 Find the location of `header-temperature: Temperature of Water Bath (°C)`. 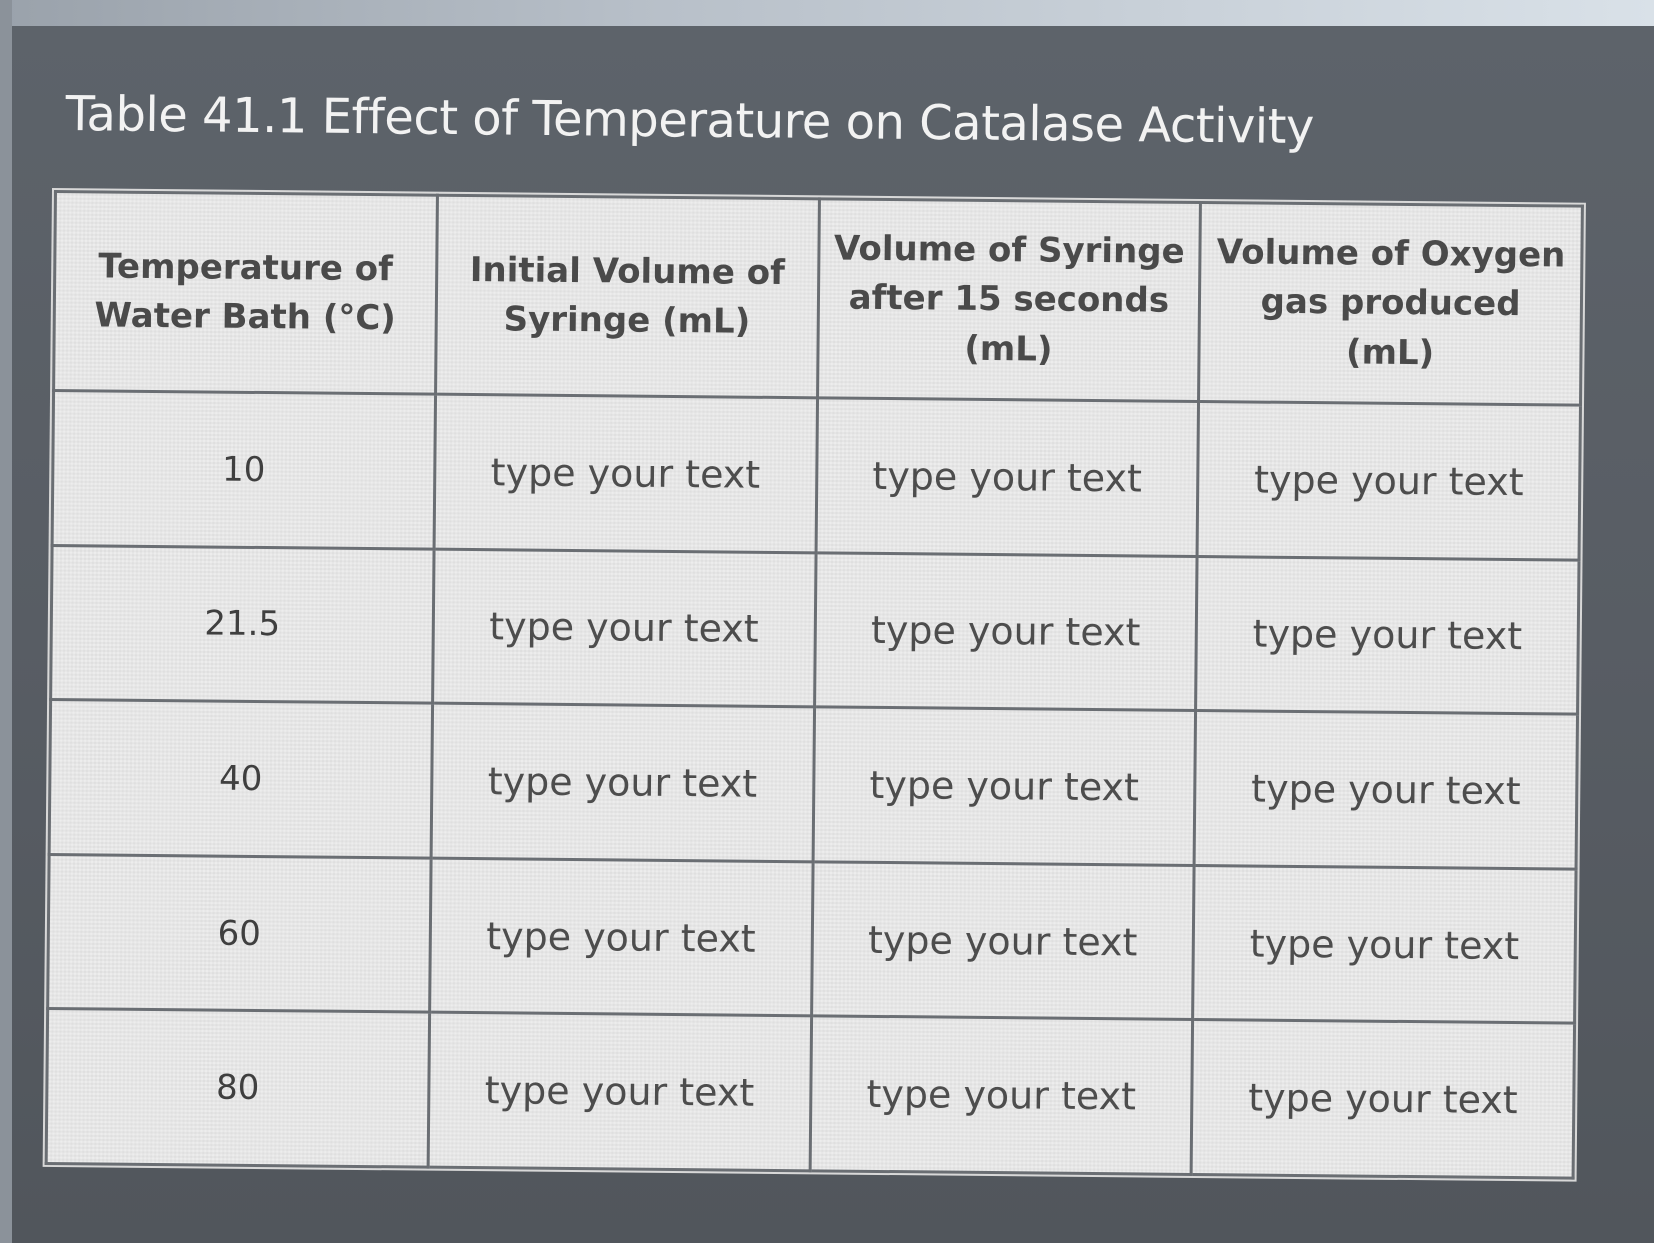

header-temperature: Temperature of Water Bath (°C) is located at coordinates (245, 293).